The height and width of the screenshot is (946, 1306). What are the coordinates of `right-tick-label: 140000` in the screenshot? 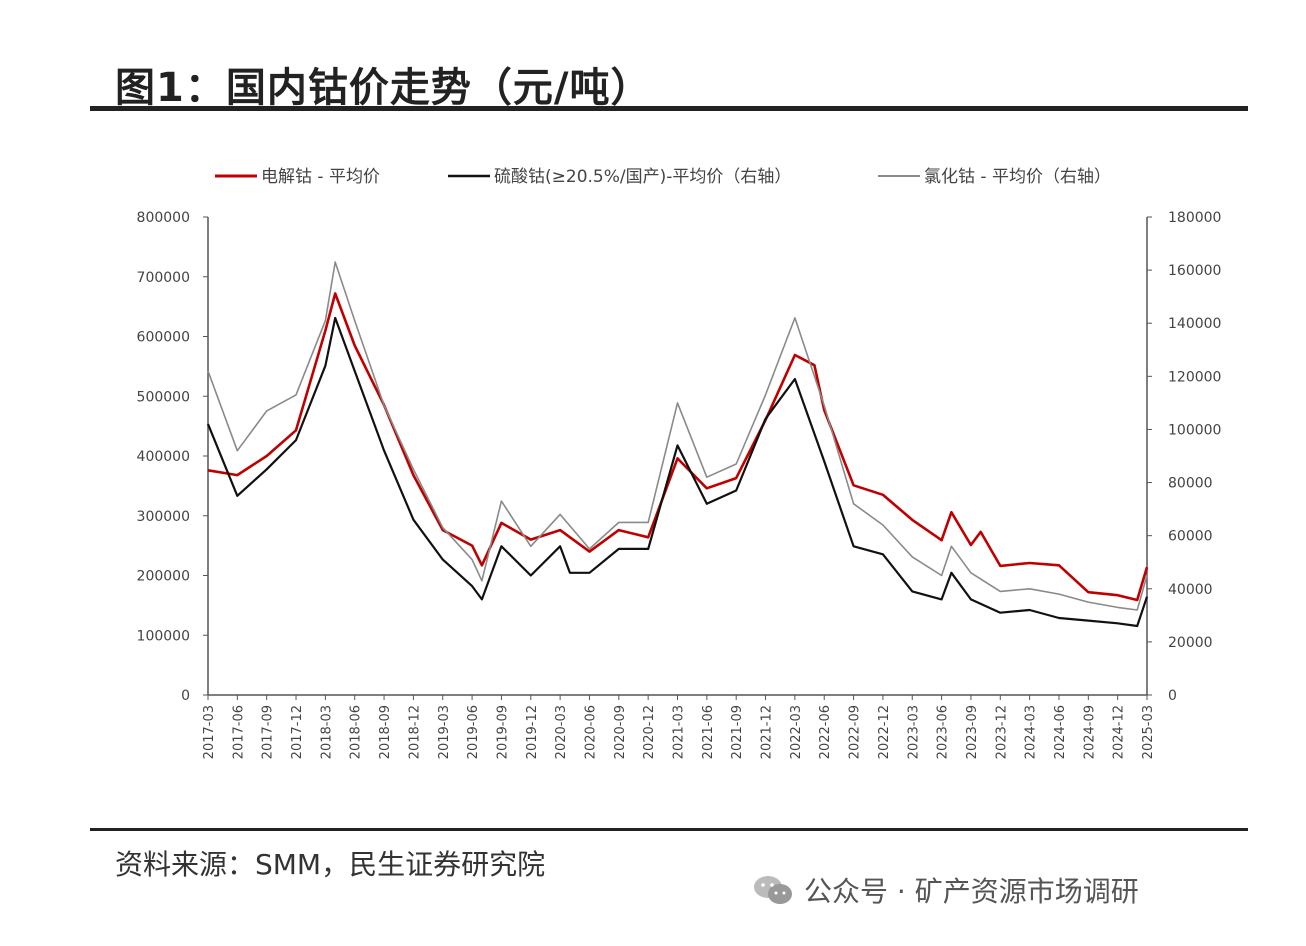 It's located at (1194, 324).